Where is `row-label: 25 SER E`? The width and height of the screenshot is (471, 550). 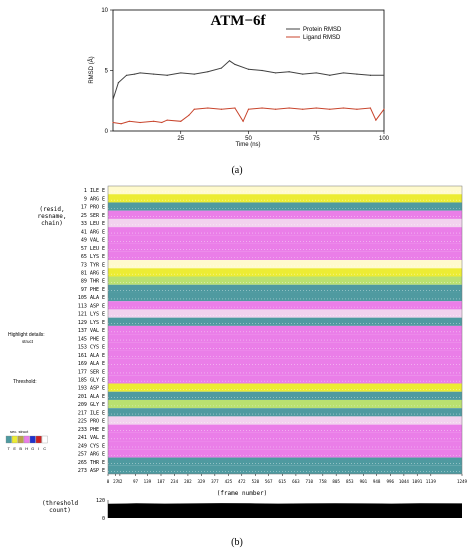 row-label: 25 SER E is located at coordinates (93, 216).